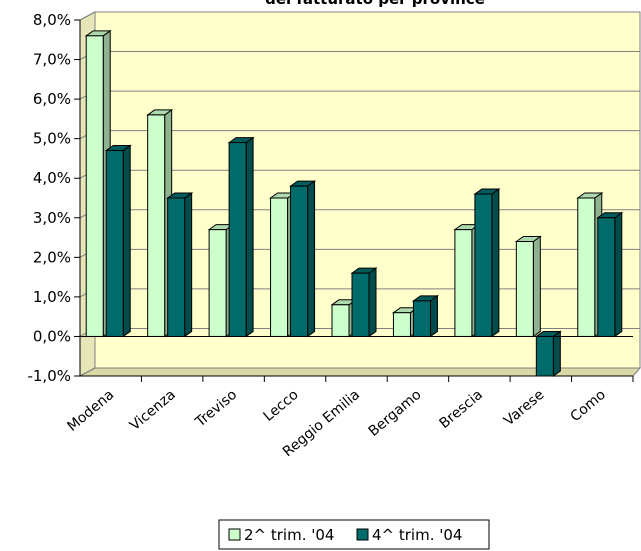 This screenshot has width=641, height=551. What do you see at coordinates (52, 336) in the screenshot?
I see `y-tick-label: 0,0%` at bounding box center [52, 336].